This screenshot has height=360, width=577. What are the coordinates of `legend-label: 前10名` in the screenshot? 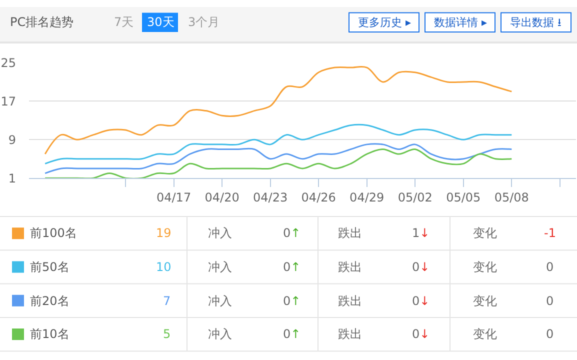 It's located at (50, 334).